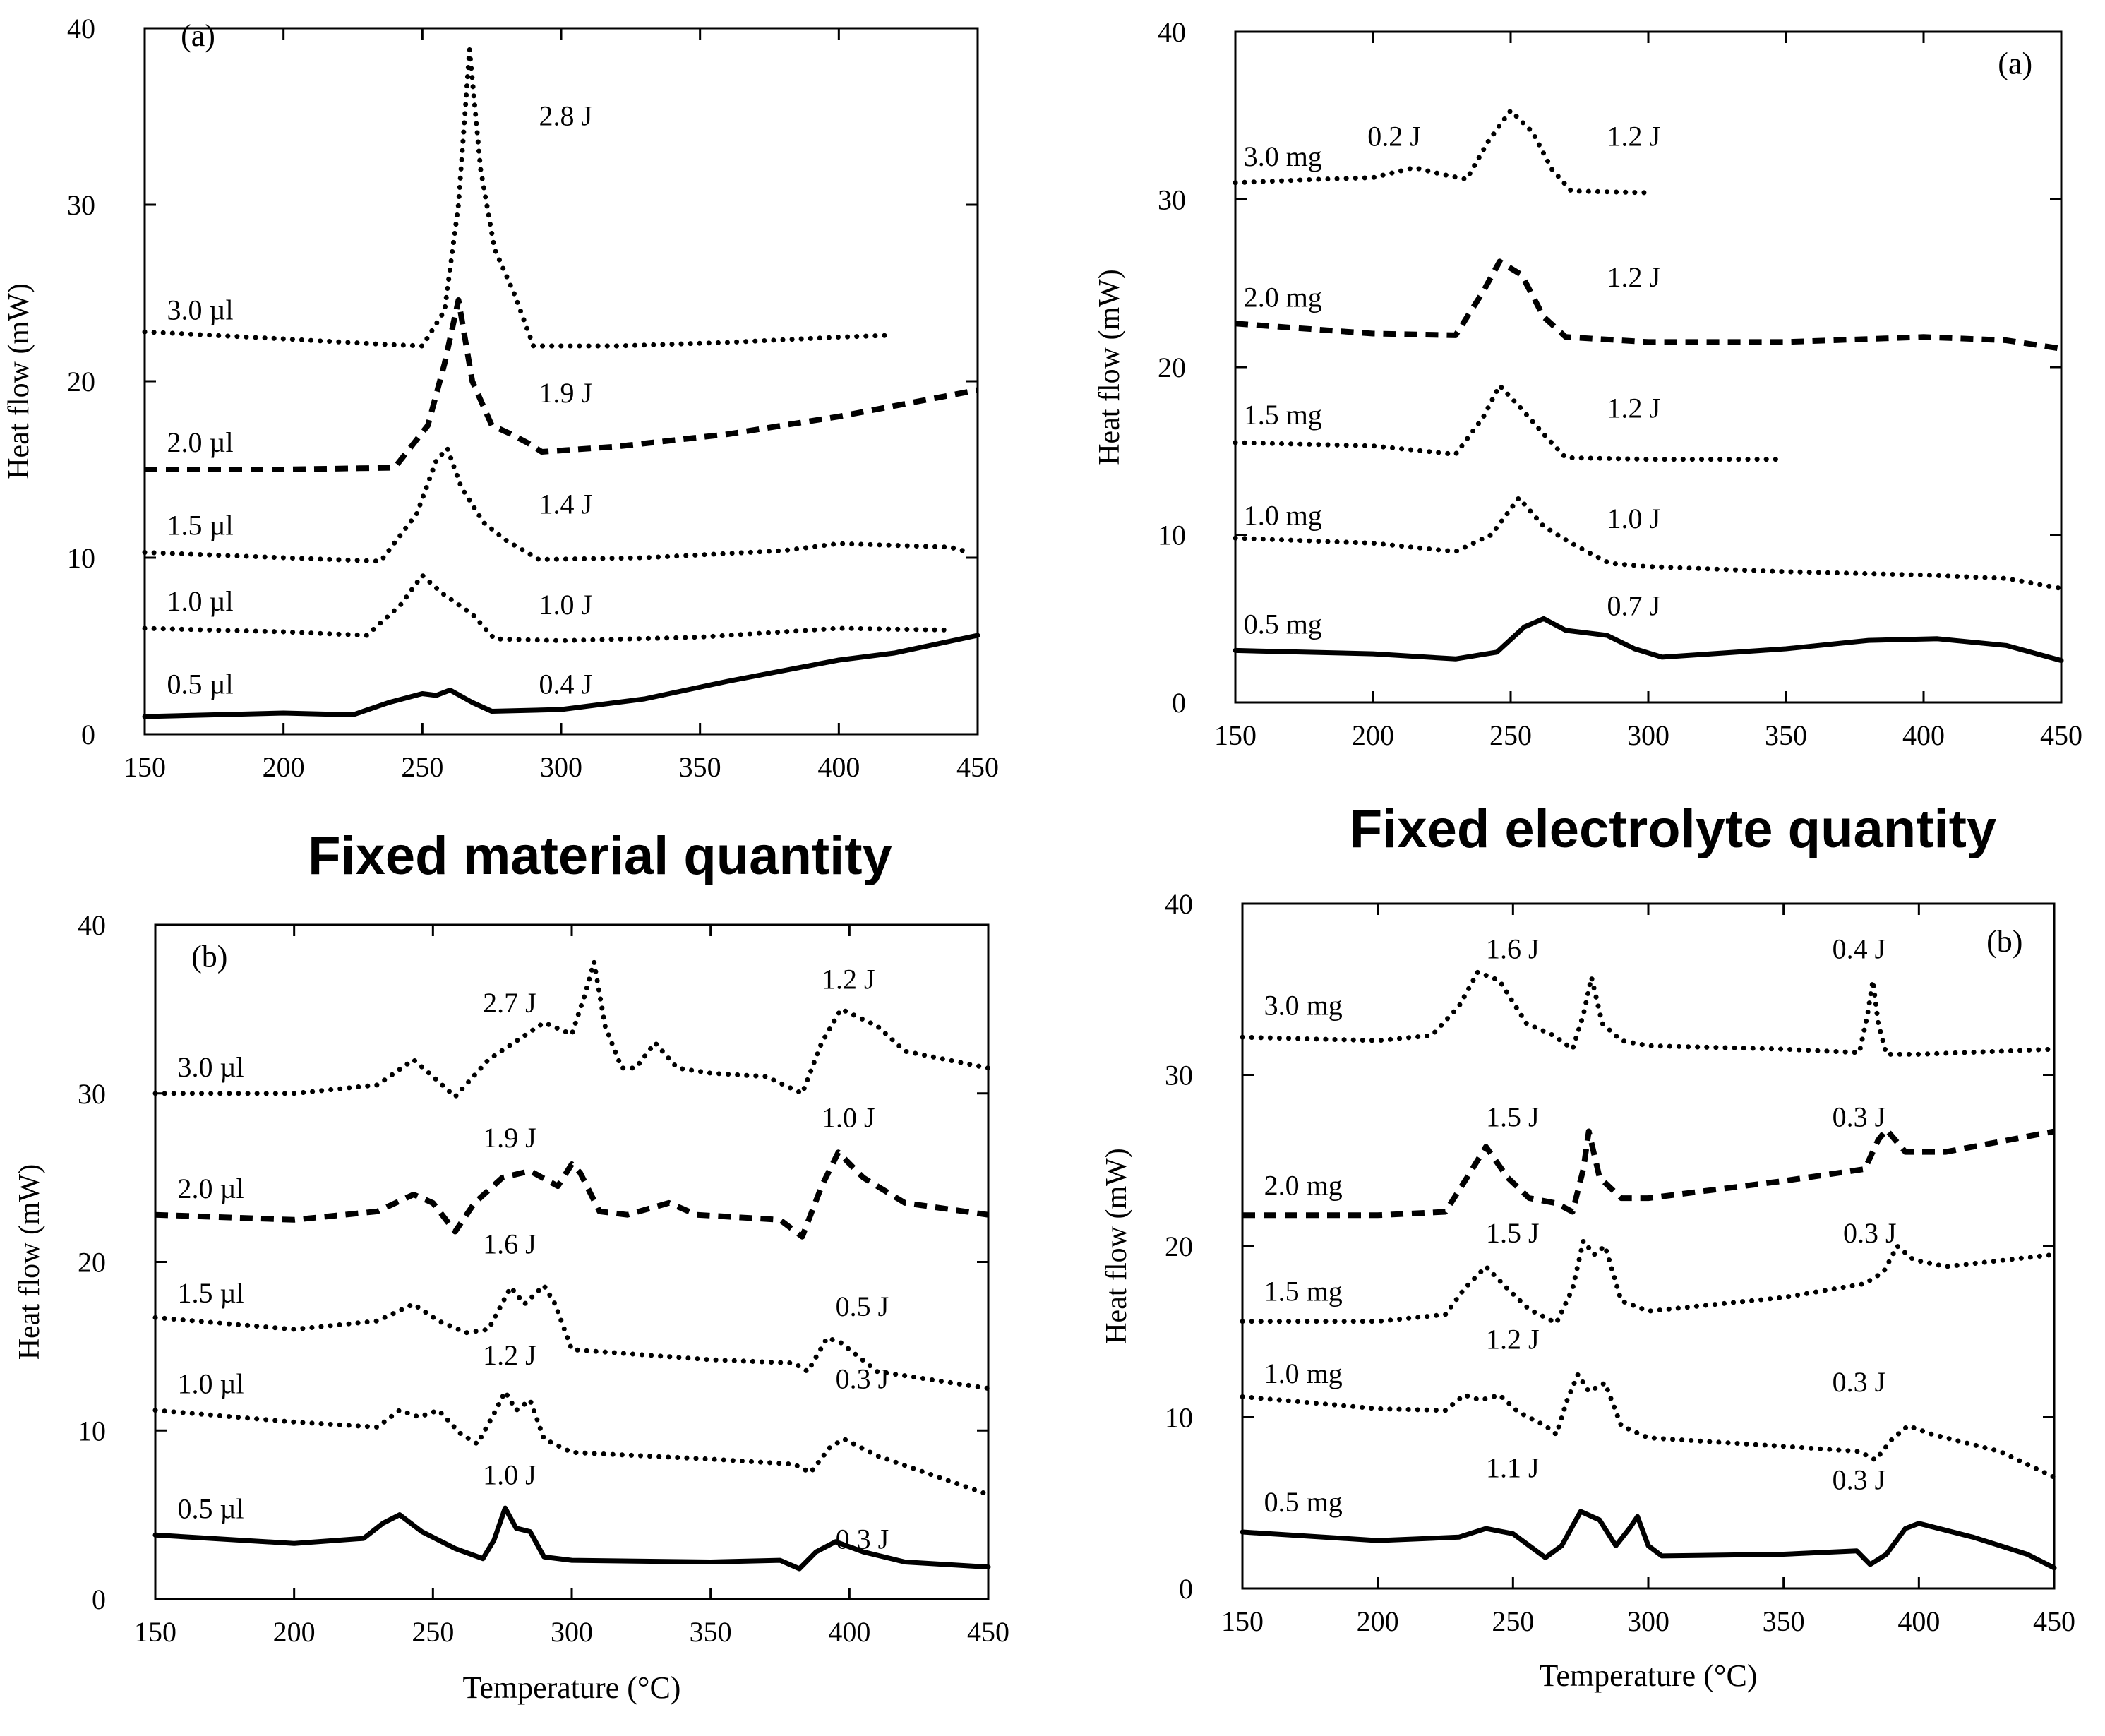  What do you see at coordinates (1634, 606) in the screenshot?
I see `energy-label-main: 0.7 J` at bounding box center [1634, 606].